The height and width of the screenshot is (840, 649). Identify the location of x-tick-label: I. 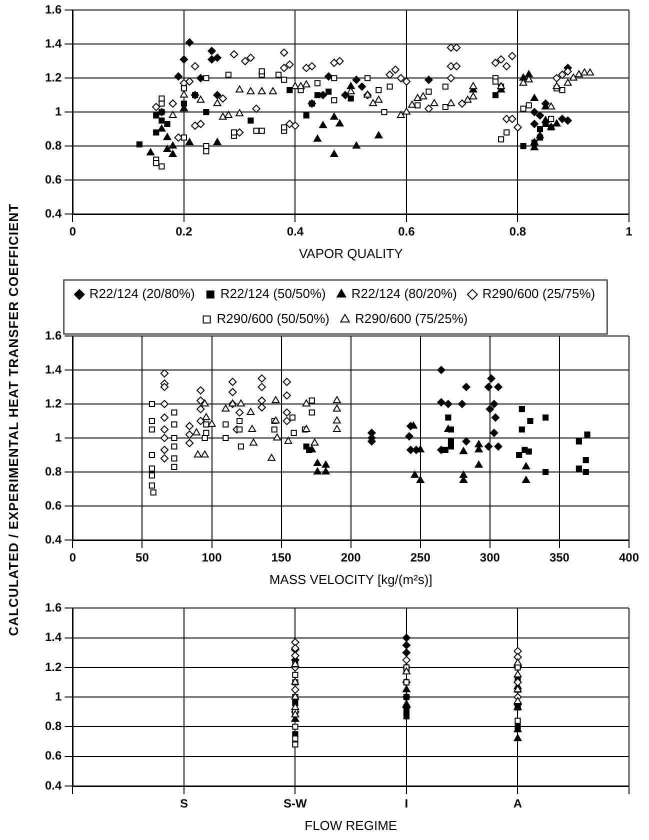
(406, 803).